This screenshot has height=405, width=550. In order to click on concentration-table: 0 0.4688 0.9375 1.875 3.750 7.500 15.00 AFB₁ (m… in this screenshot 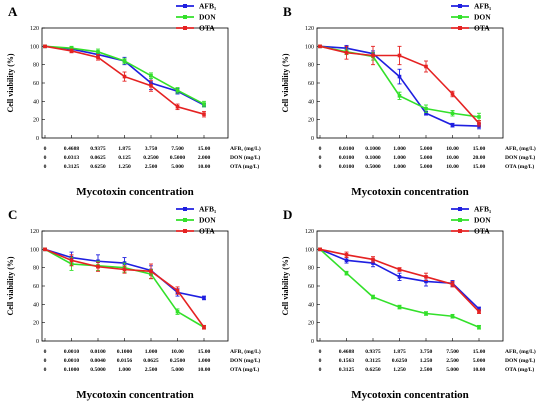, I will do `click(152, 157)`.